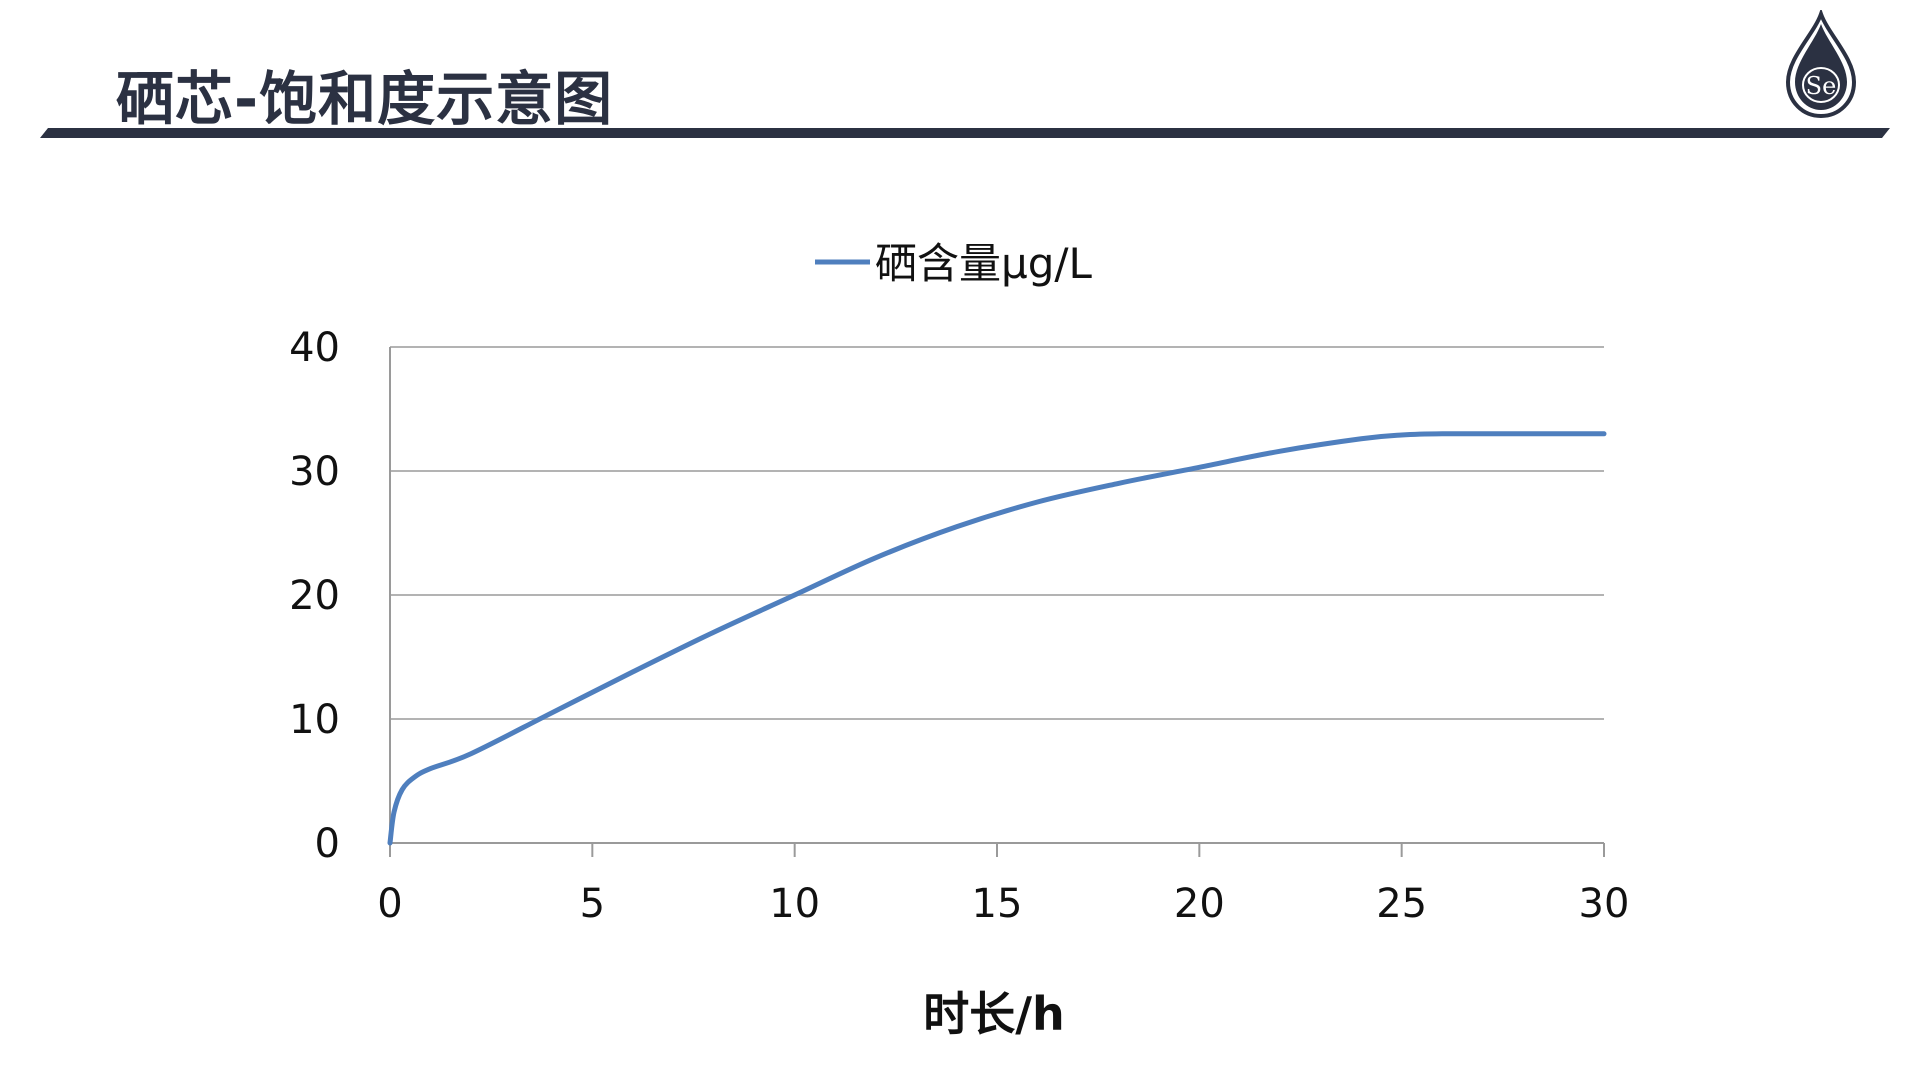 The height and width of the screenshot is (1080, 1920). I want to click on x-axis-title: 时长/h, so click(994, 1014).